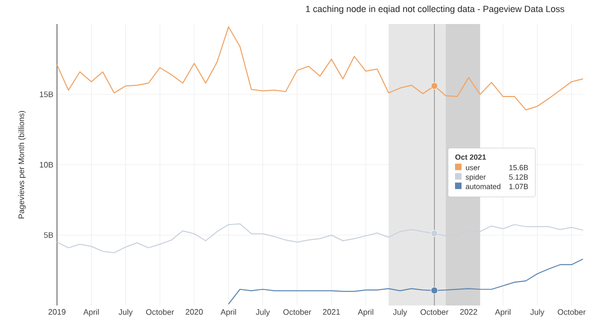 The image size is (600, 329). Describe the element at coordinates (435, 10) in the screenshot. I see `chart-title: 1 caching node in eqiad not collecting data - Pageview Data Loss` at that location.